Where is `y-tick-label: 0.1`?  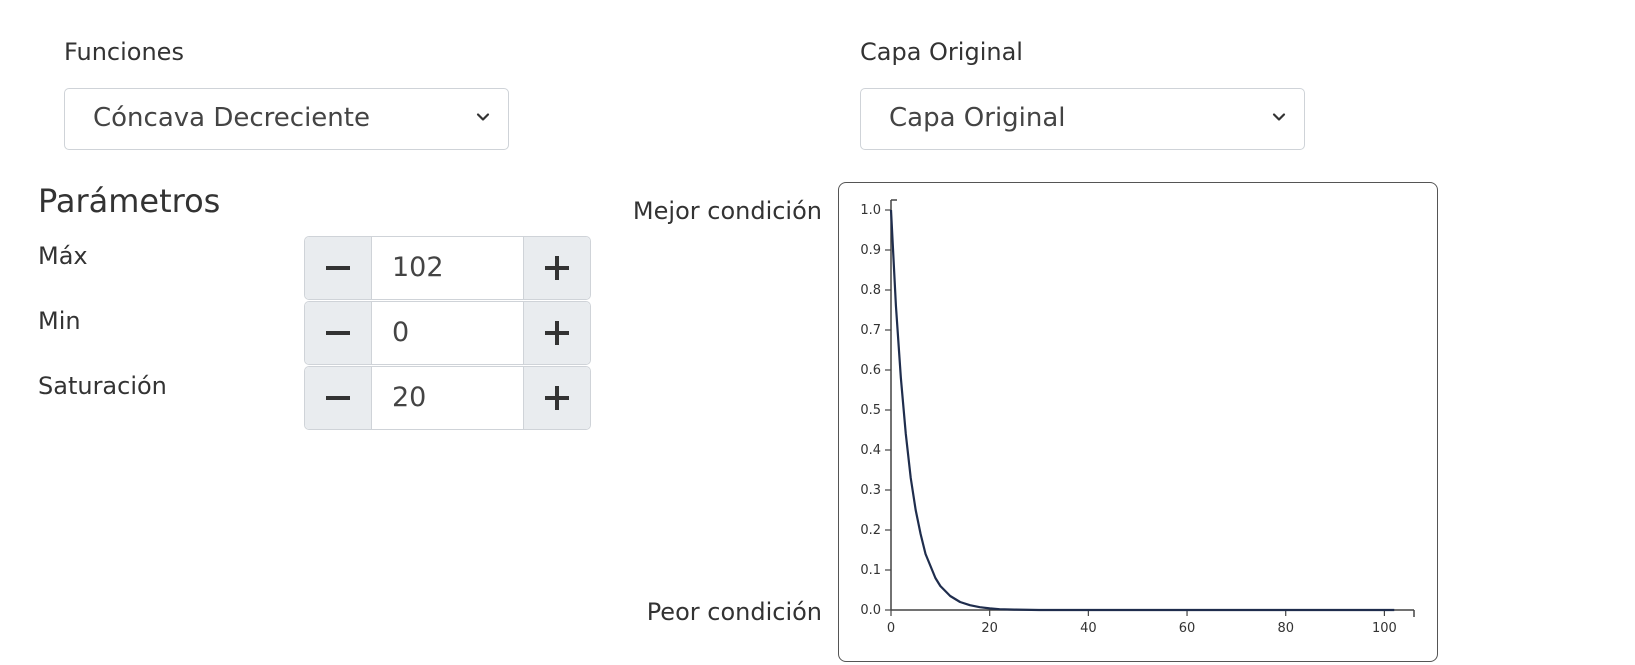 y-tick-label: 0.1 is located at coordinates (870, 570).